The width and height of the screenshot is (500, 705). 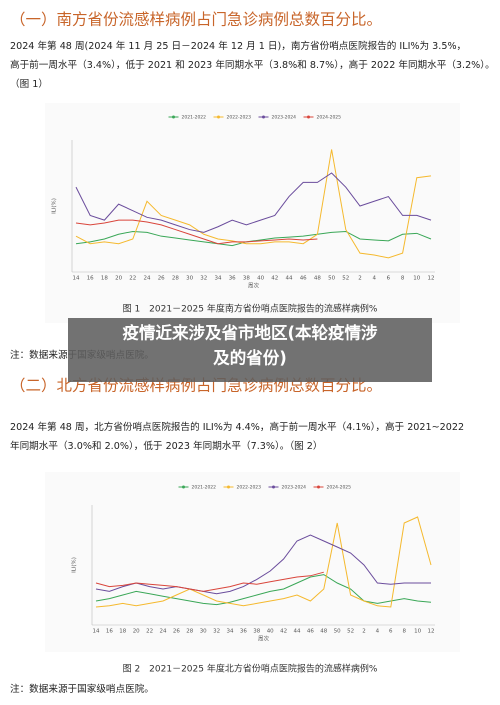 I want to click on overlay-title: 及的省份), so click(x=250, y=358).